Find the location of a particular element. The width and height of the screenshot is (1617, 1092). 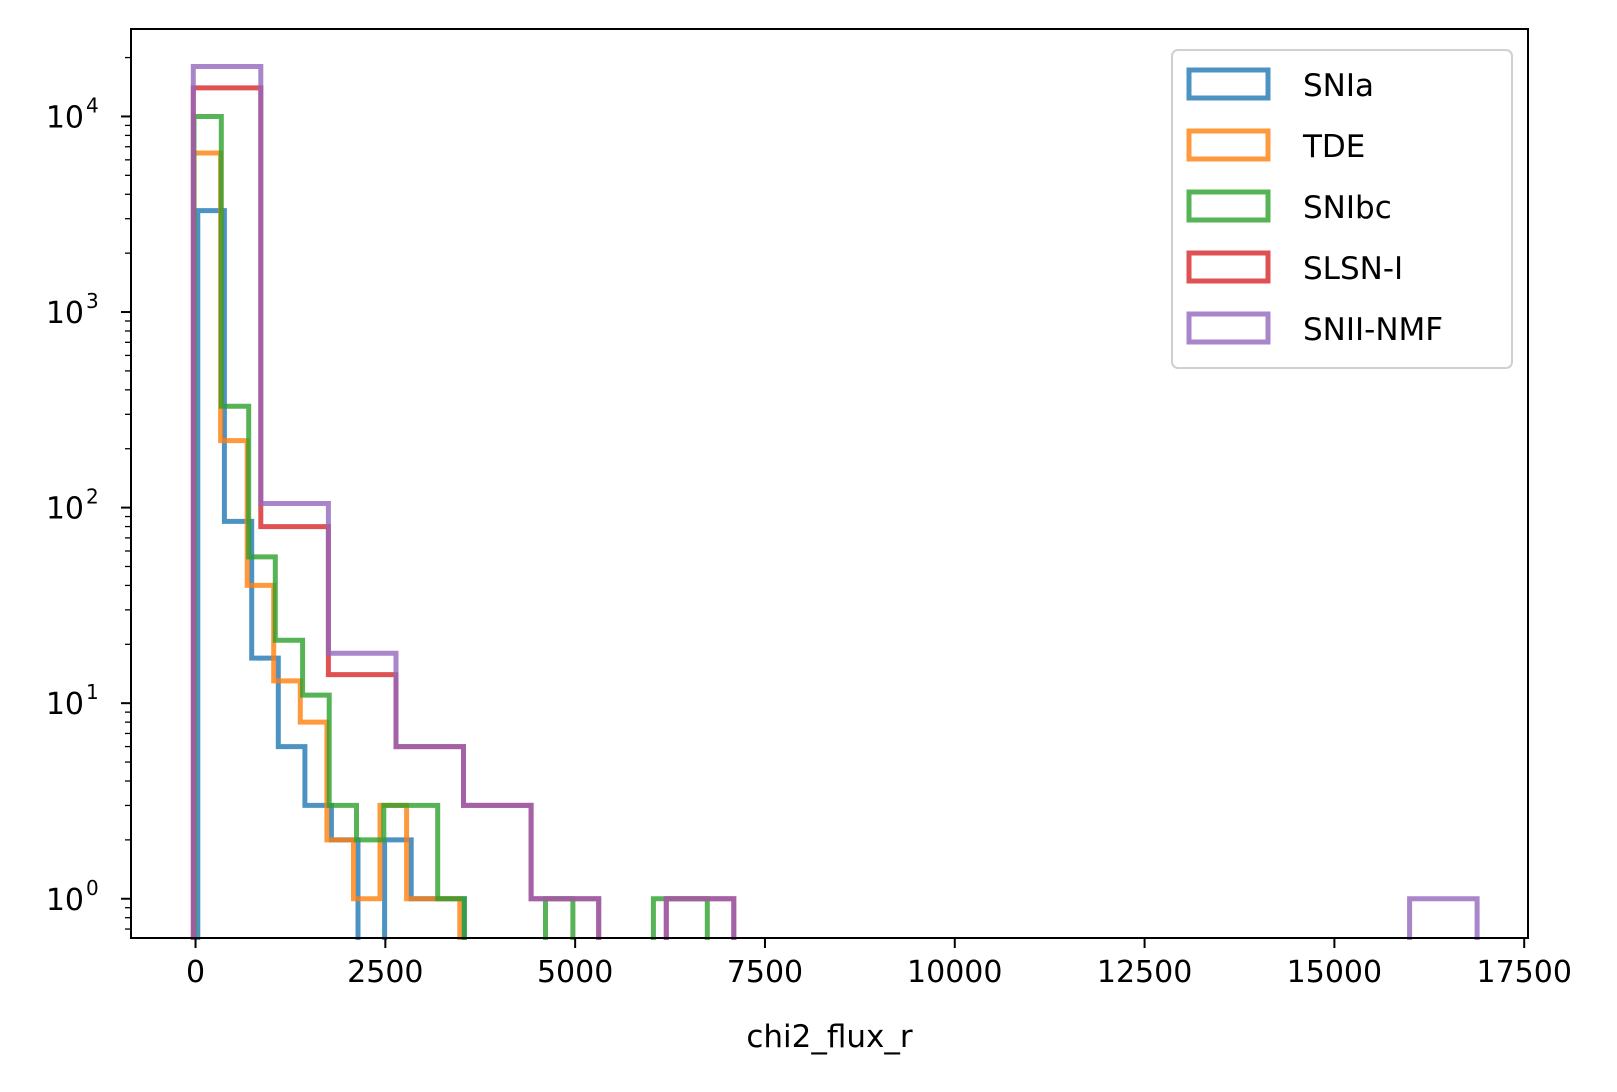

legend-swatch-tde is located at coordinates (1228, 145).